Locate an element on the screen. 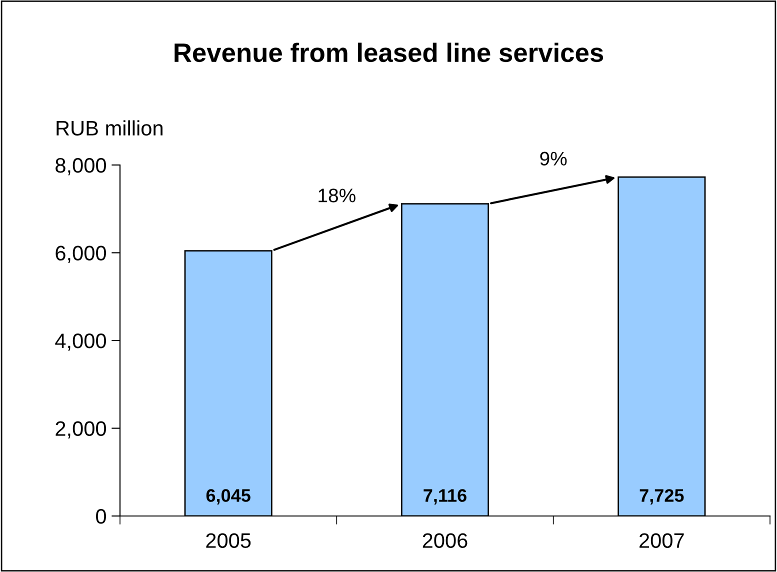 This screenshot has width=777, height=572. y-tick-label: 8,000 is located at coordinates (81, 167).